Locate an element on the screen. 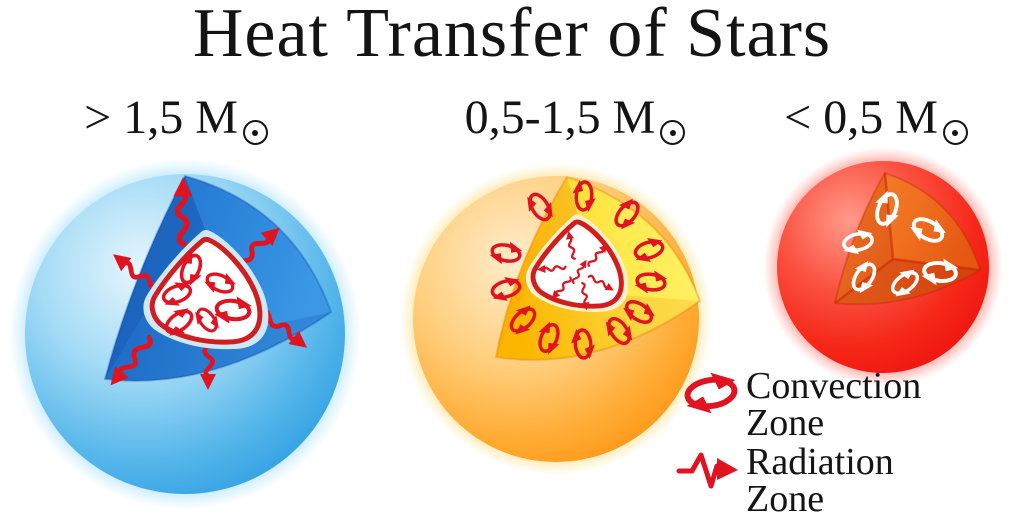 The width and height of the screenshot is (1024, 524). low-mass-star-illustration is located at coordinates (883, 267).